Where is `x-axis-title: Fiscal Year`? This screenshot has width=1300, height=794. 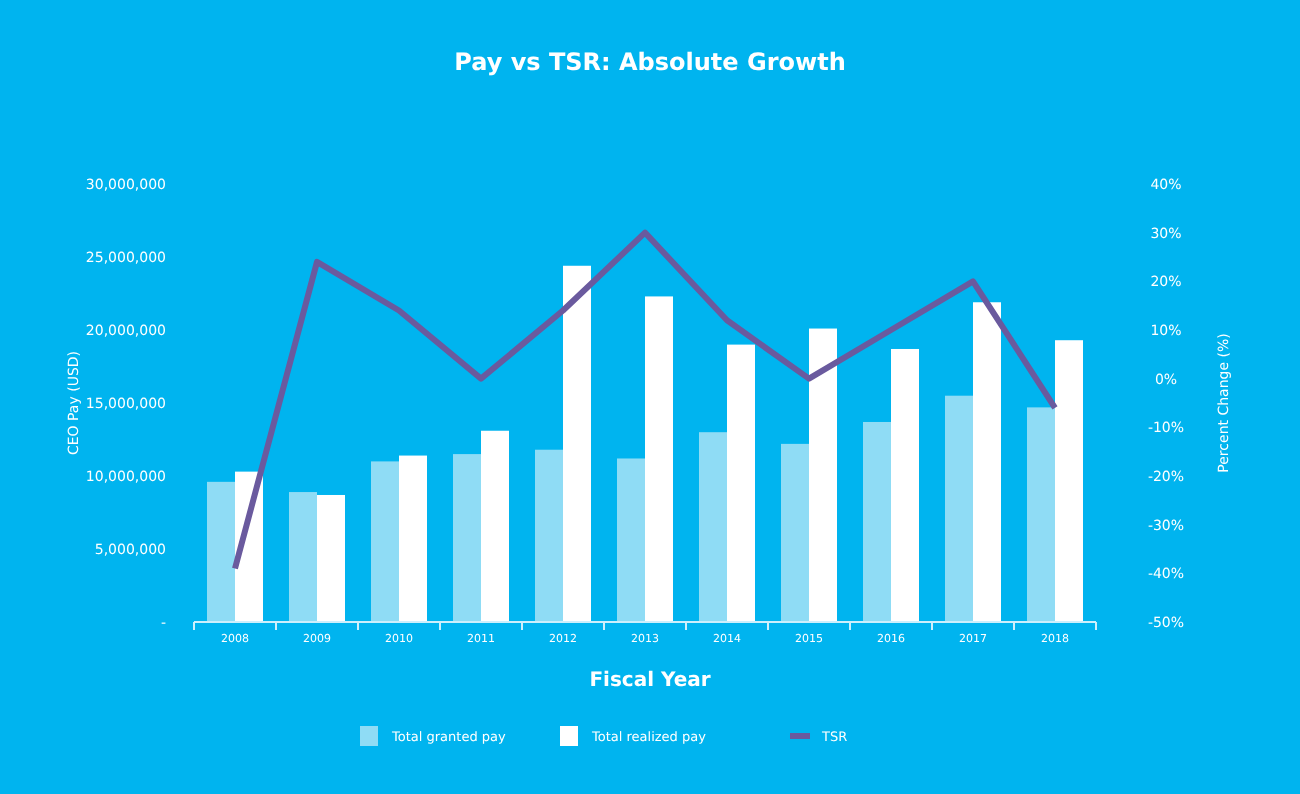
x-axis-title: Fiscal Year is located at coordinates (650, 681).